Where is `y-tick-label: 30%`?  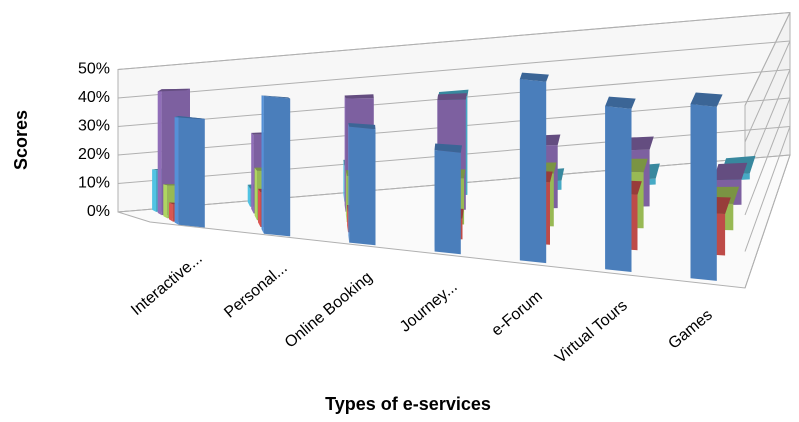
y-tick-label: 30% is located at coordinates (94, 126).